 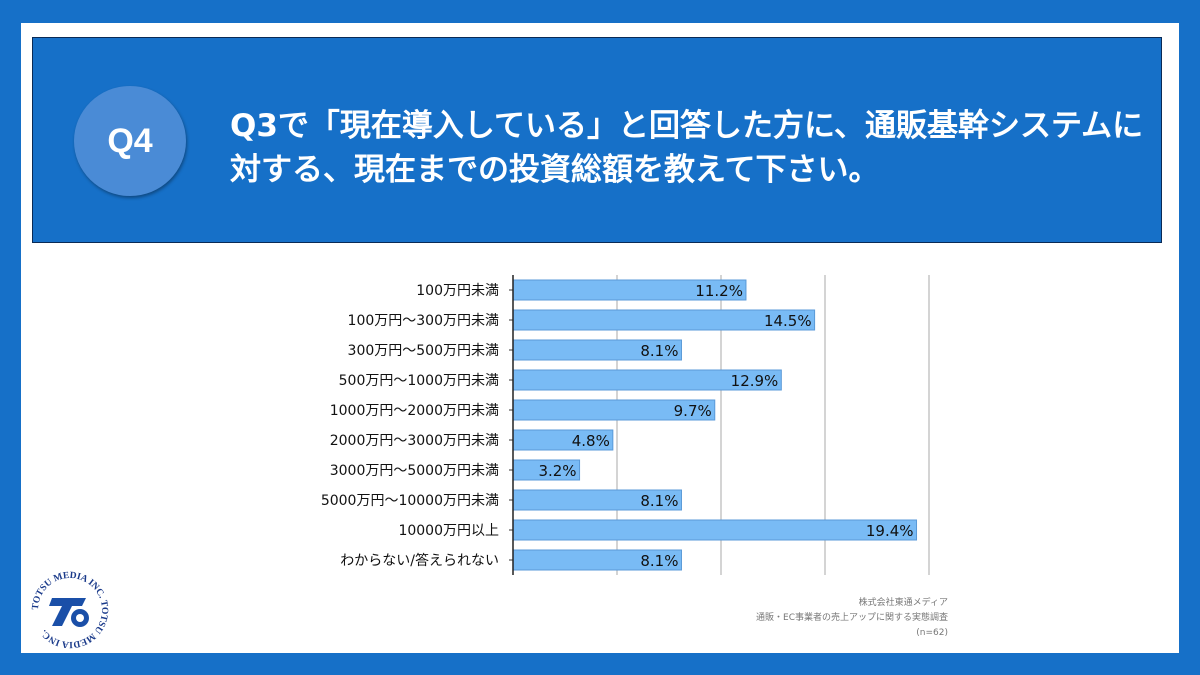 What do you see at coordinates (130, 141) in the screenshot?
I see `question-badge: Q4` at bounding box center [130, 141].